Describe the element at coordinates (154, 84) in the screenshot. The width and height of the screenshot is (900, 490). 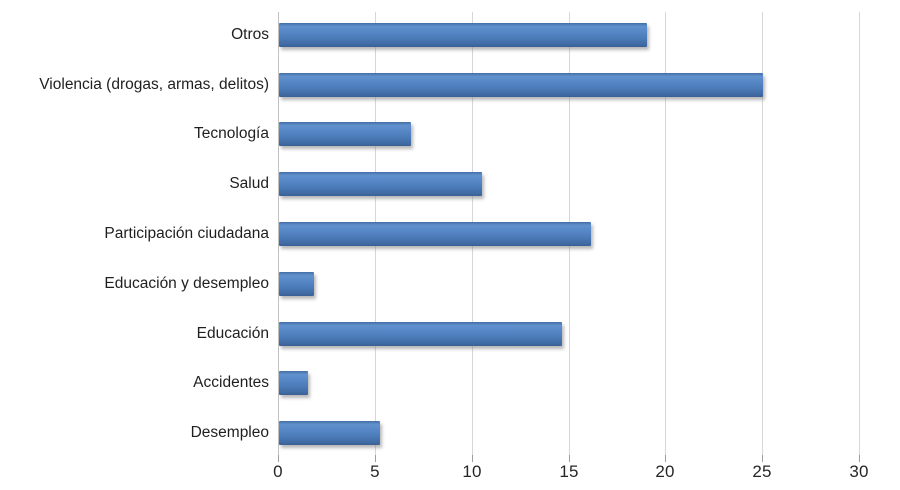
I see `category-label: Violencia (drogas, armas, delitos)` at that location.